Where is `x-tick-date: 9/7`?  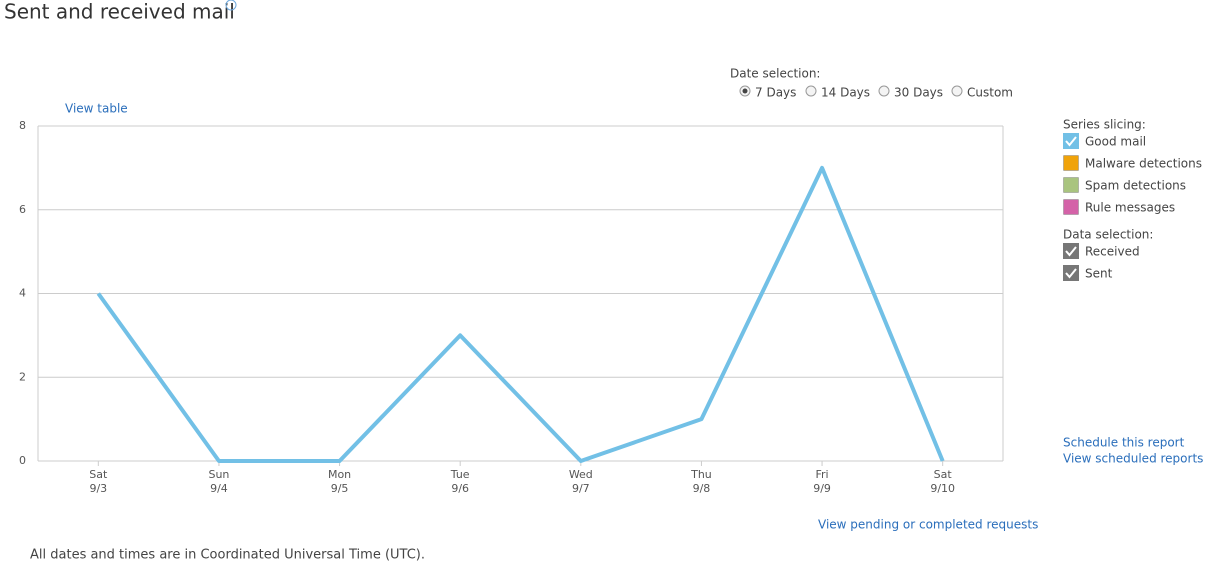
x-tick-date: 9/7 is located at coordinates (581, 488).